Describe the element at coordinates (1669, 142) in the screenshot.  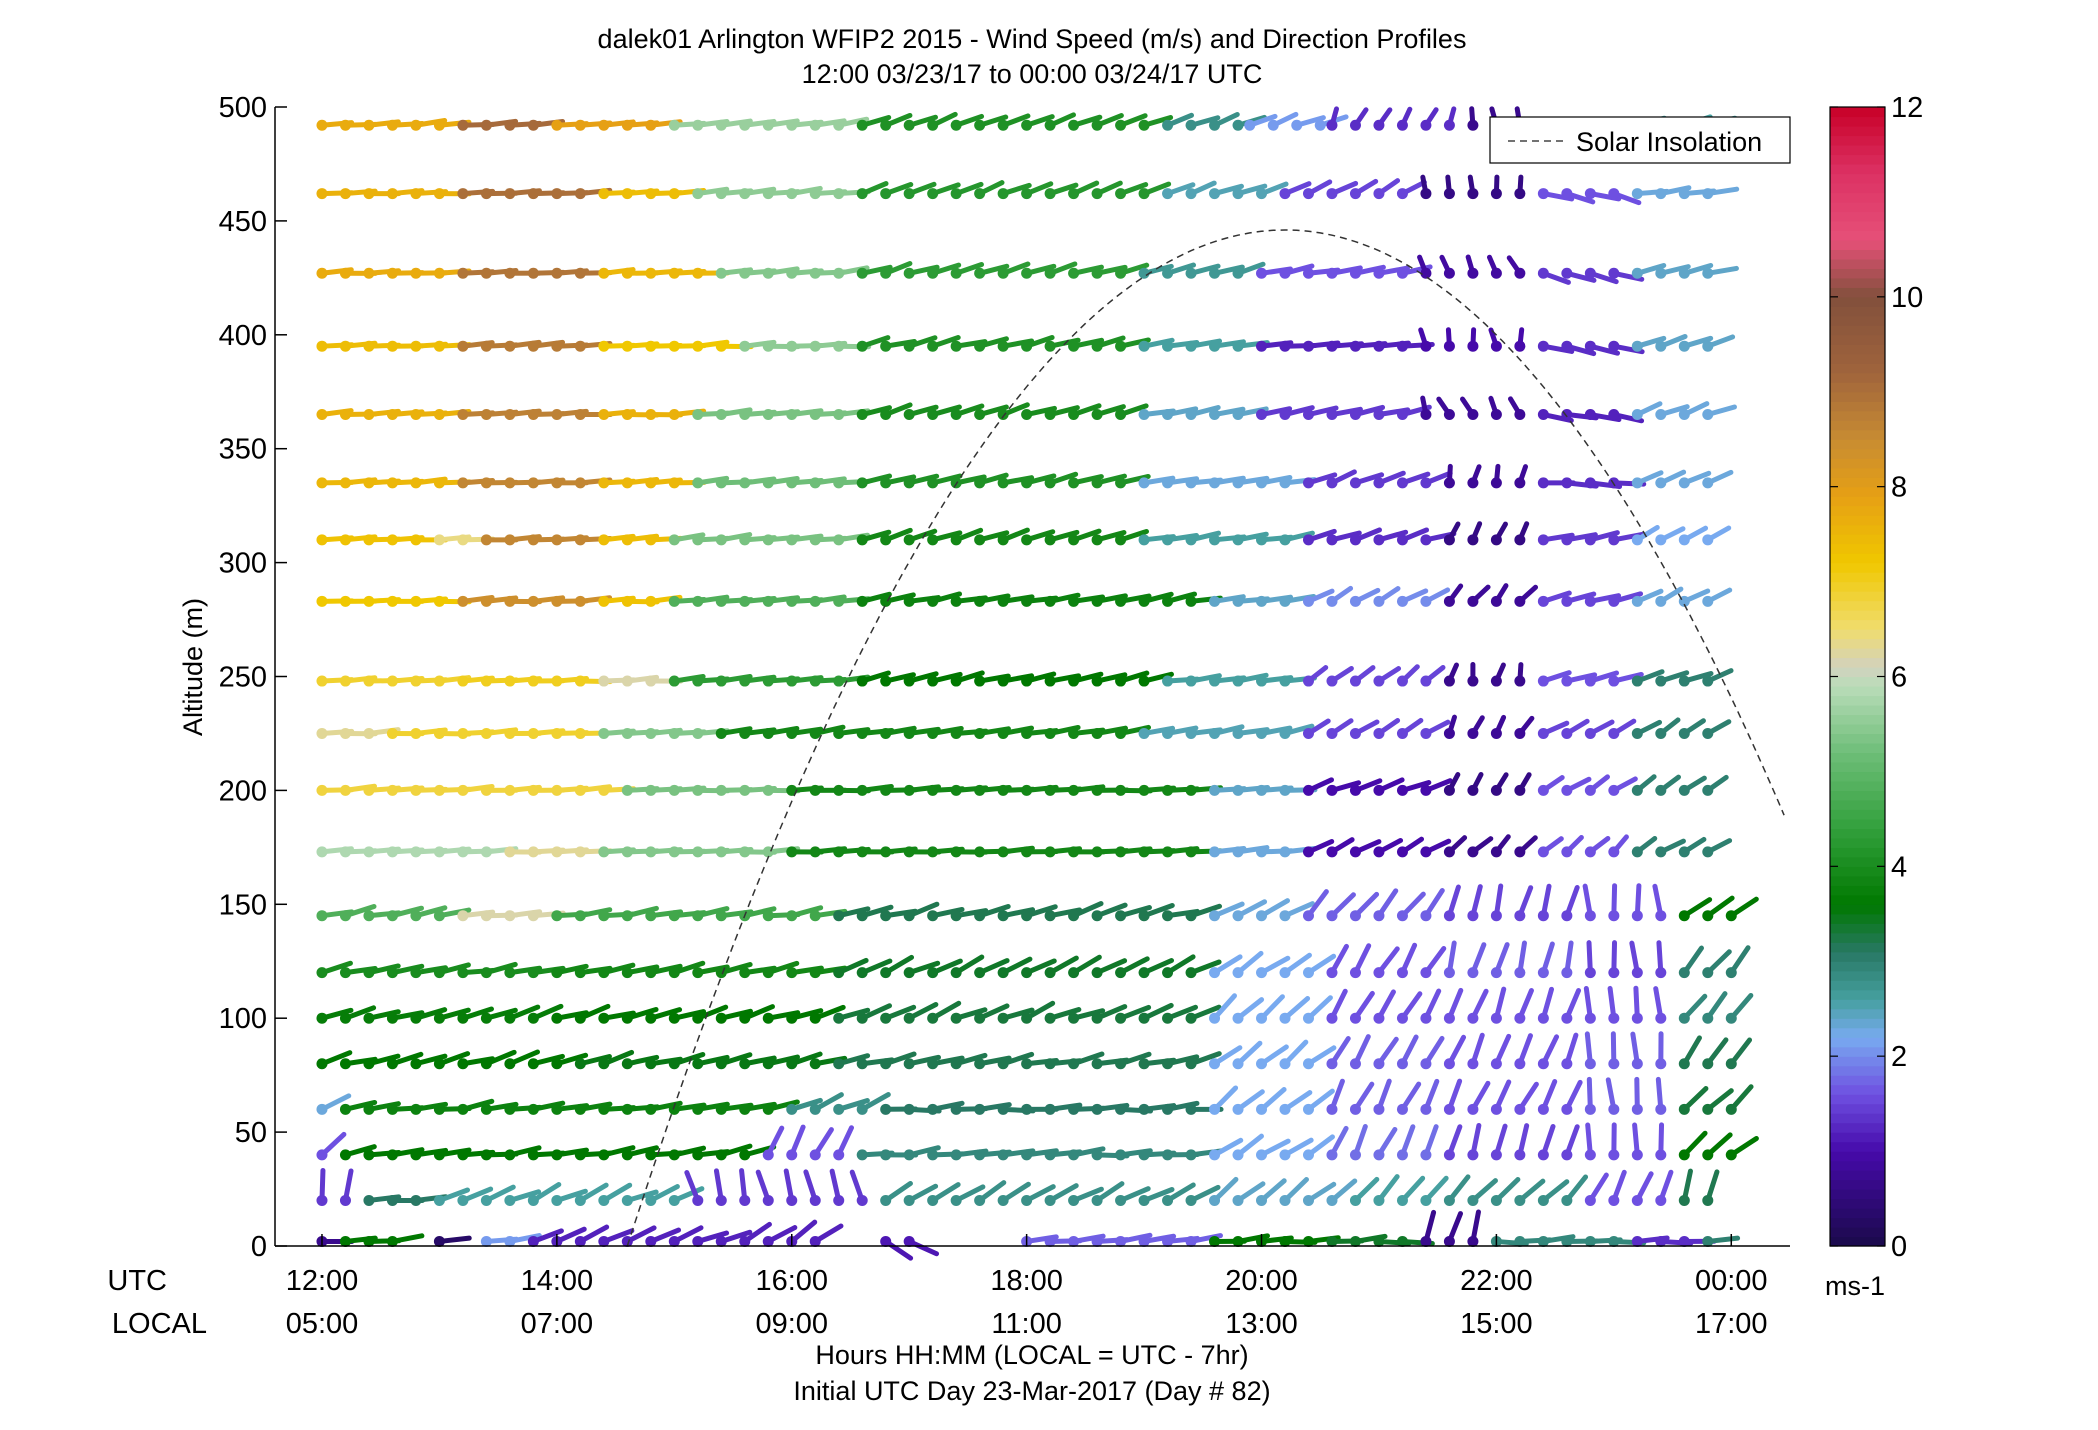
I see `legend-label: Solar Insolation` at that location.